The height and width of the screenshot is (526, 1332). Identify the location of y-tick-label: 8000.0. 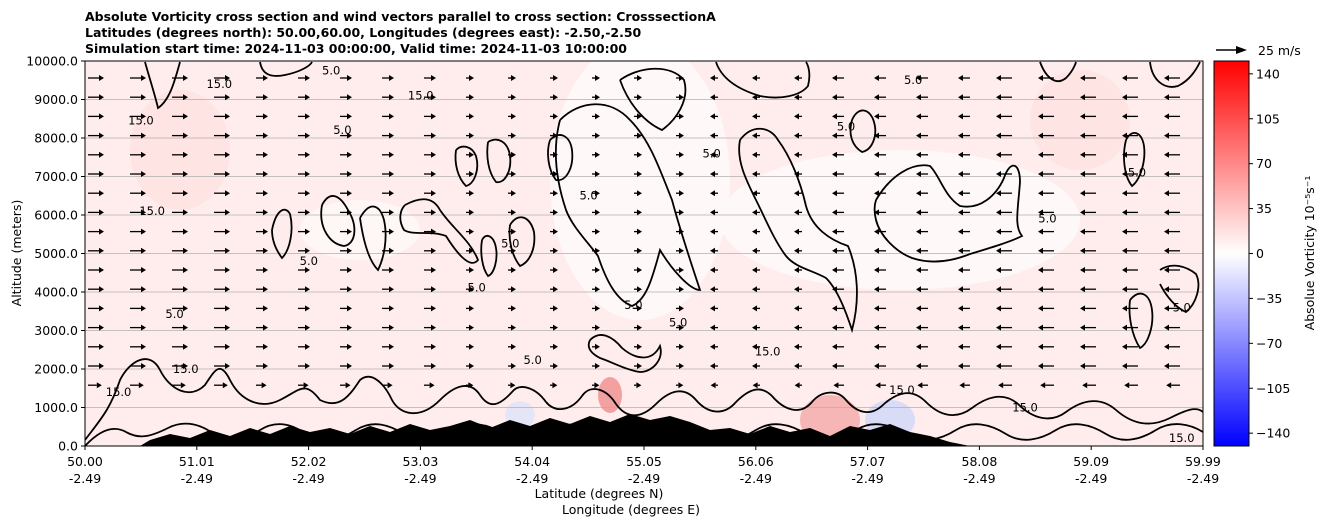
(56, 138).